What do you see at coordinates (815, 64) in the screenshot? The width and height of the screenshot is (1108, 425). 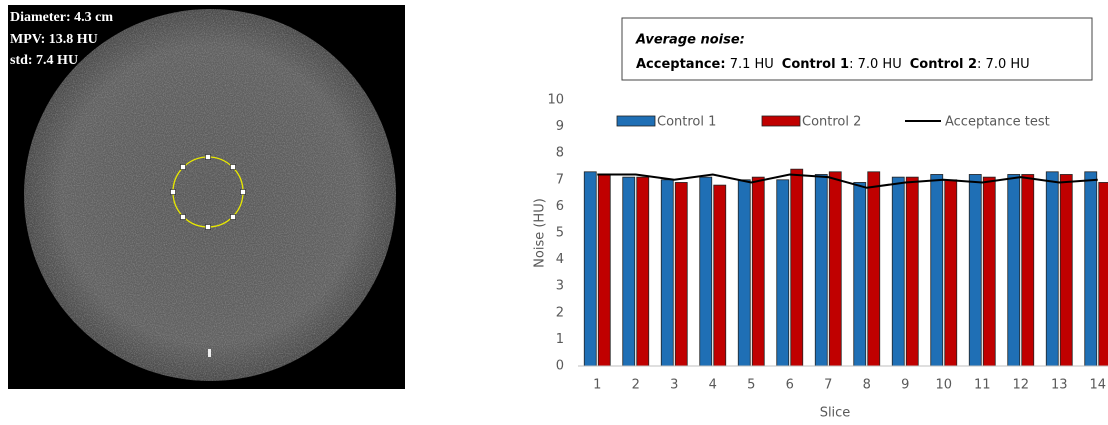 I see `annotation-label: Control 1` at bounding box center [815, 64].